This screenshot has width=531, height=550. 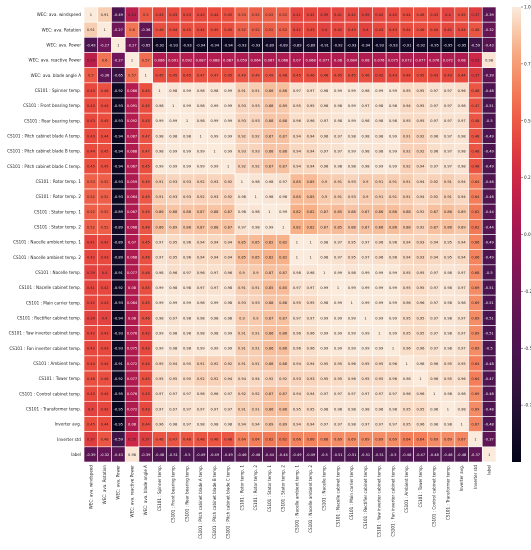 I want to click on cell-value-label: 0.077, so click(x=132, y=379).